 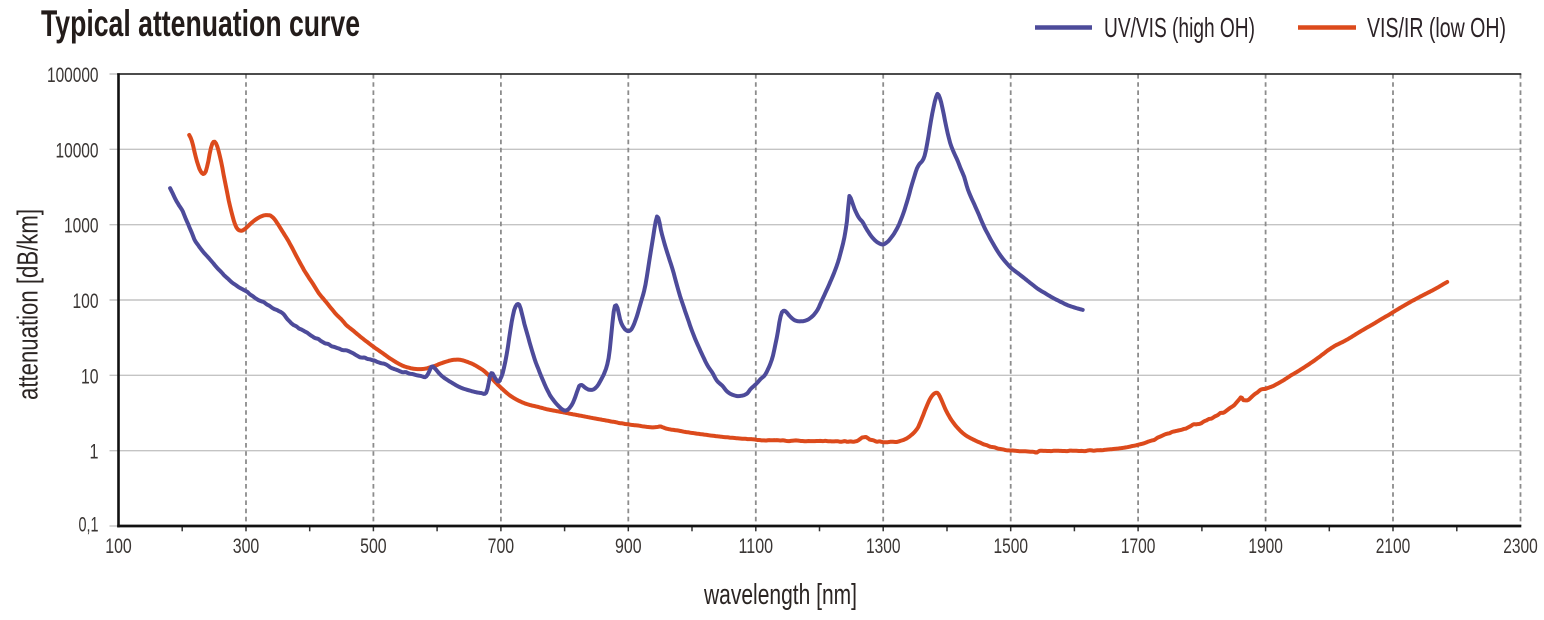 What do you see at coordinates (1010, 546) in the screenshot?
I see `svg-text: 1500` at bounding box center [1010, 546].